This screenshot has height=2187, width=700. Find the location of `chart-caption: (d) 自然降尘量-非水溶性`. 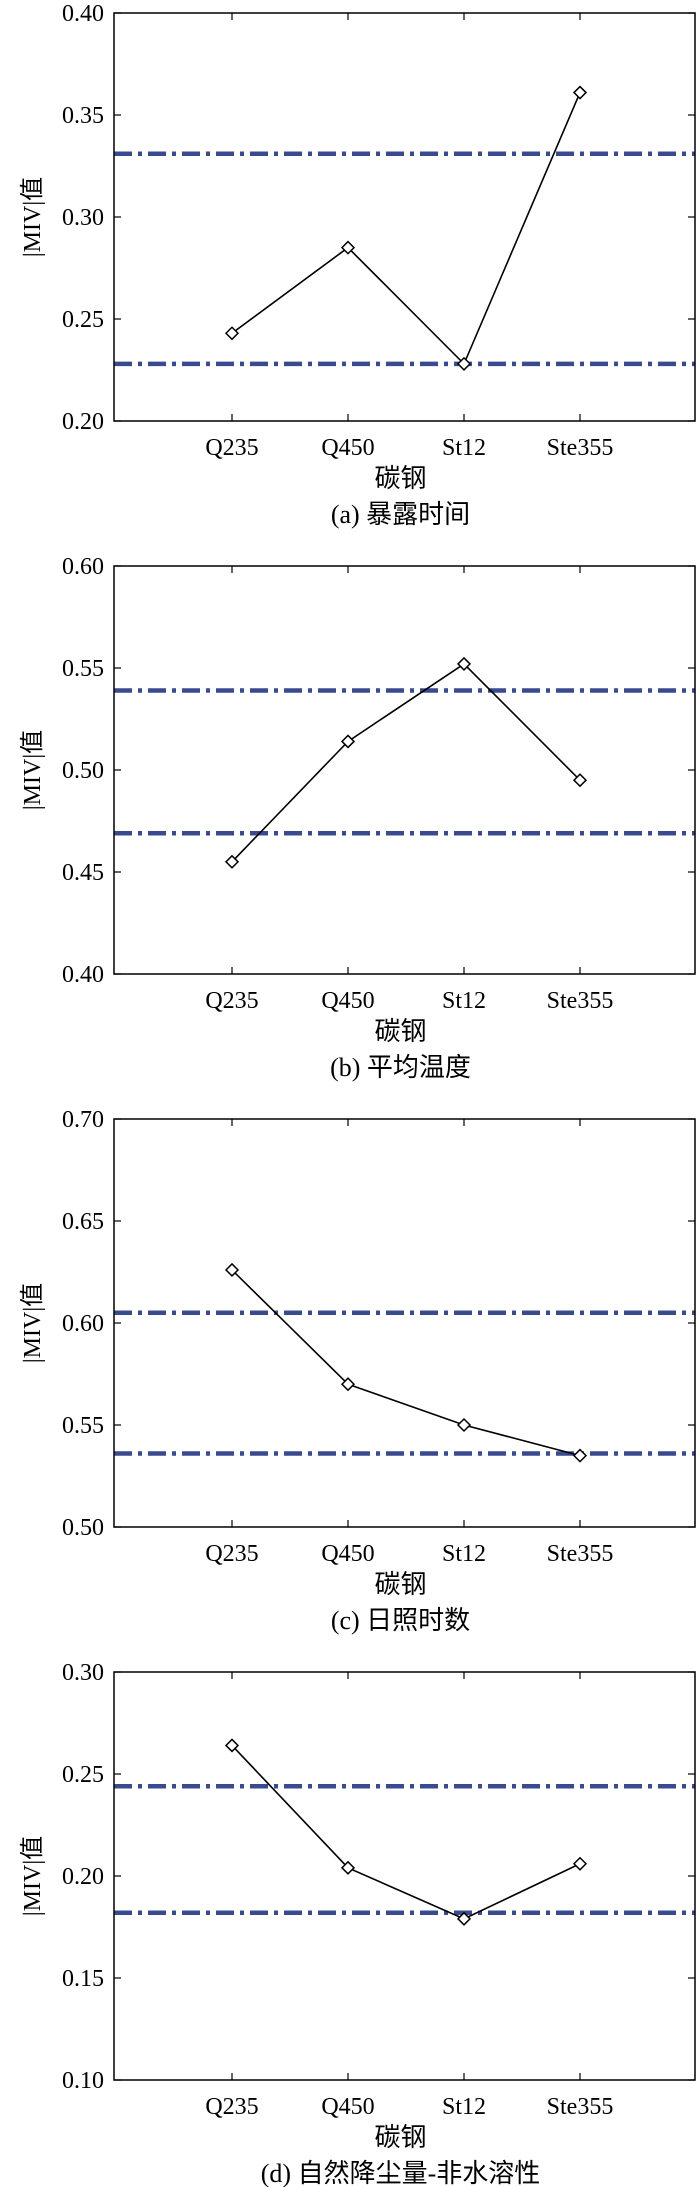

chart-caption: (d) 自然降尘量-非水溶性 is located at coordinates (400, 2173).